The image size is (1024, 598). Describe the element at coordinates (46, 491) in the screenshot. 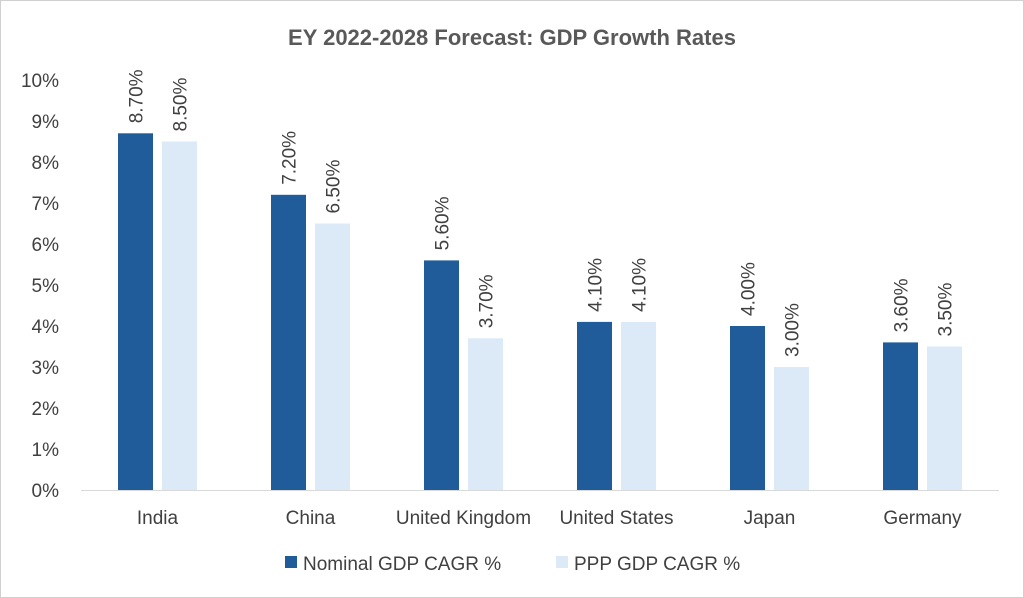

I see `y-tick-label: 0%` at that location.